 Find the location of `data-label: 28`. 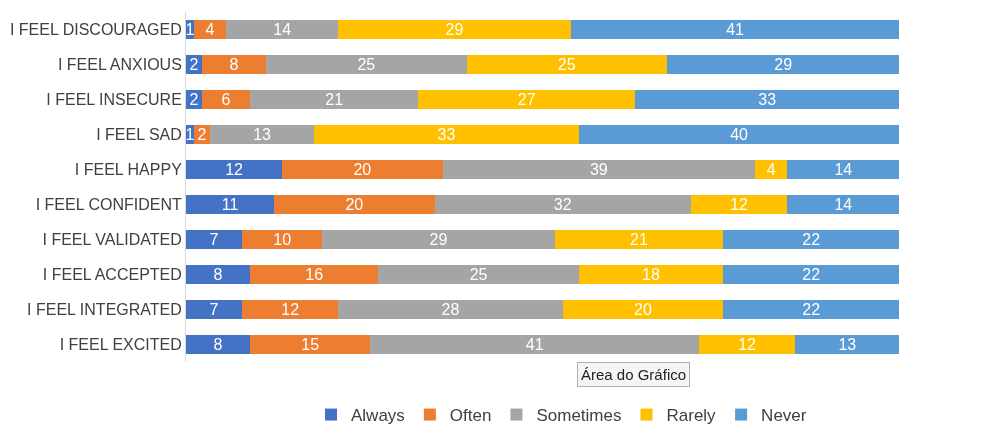

data-label: 28 is located at coordinates (450, 310).